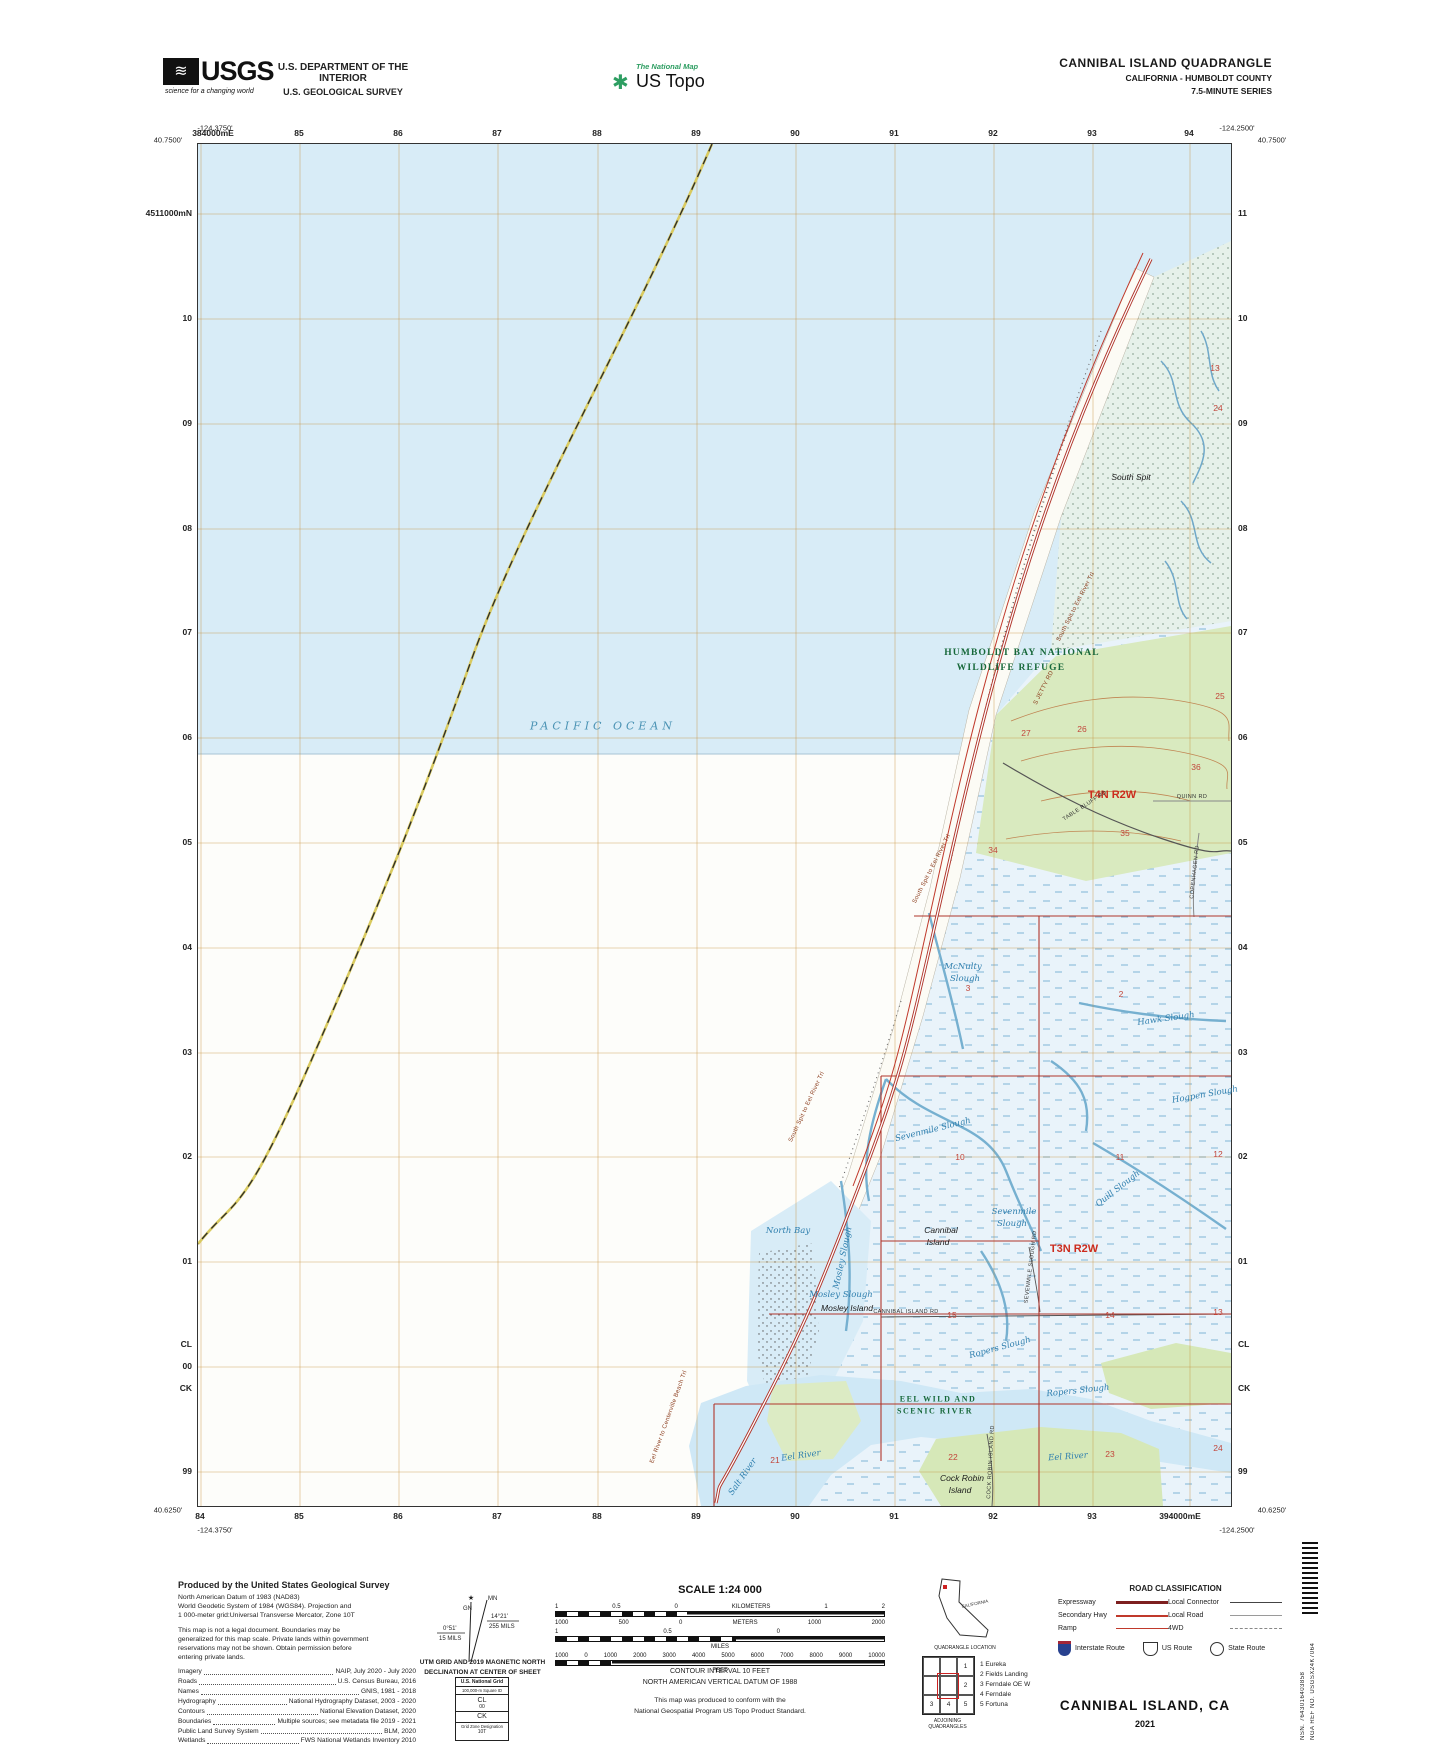 Image resolution: width=1445 pixels, height=1746 pixels. Describe the element at coordinates (557, 1632) in the screenshot. I see `scale-label: 1` at that location.